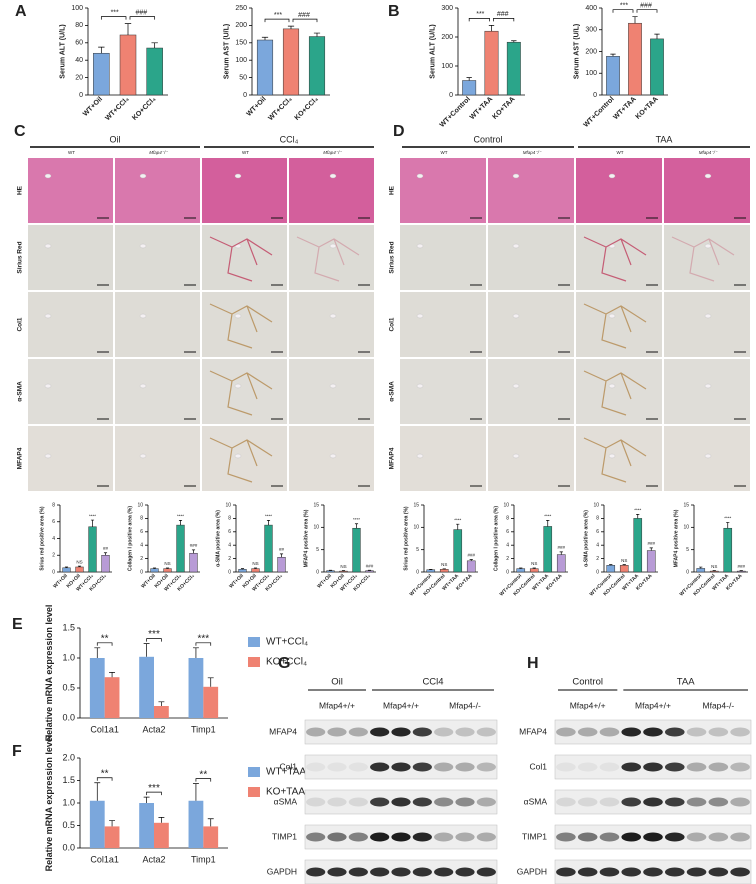  What do you see at coordinates (687, 572) in the screenshot?
I see `y-tick-label: 0` at bounding box center [687, 572].